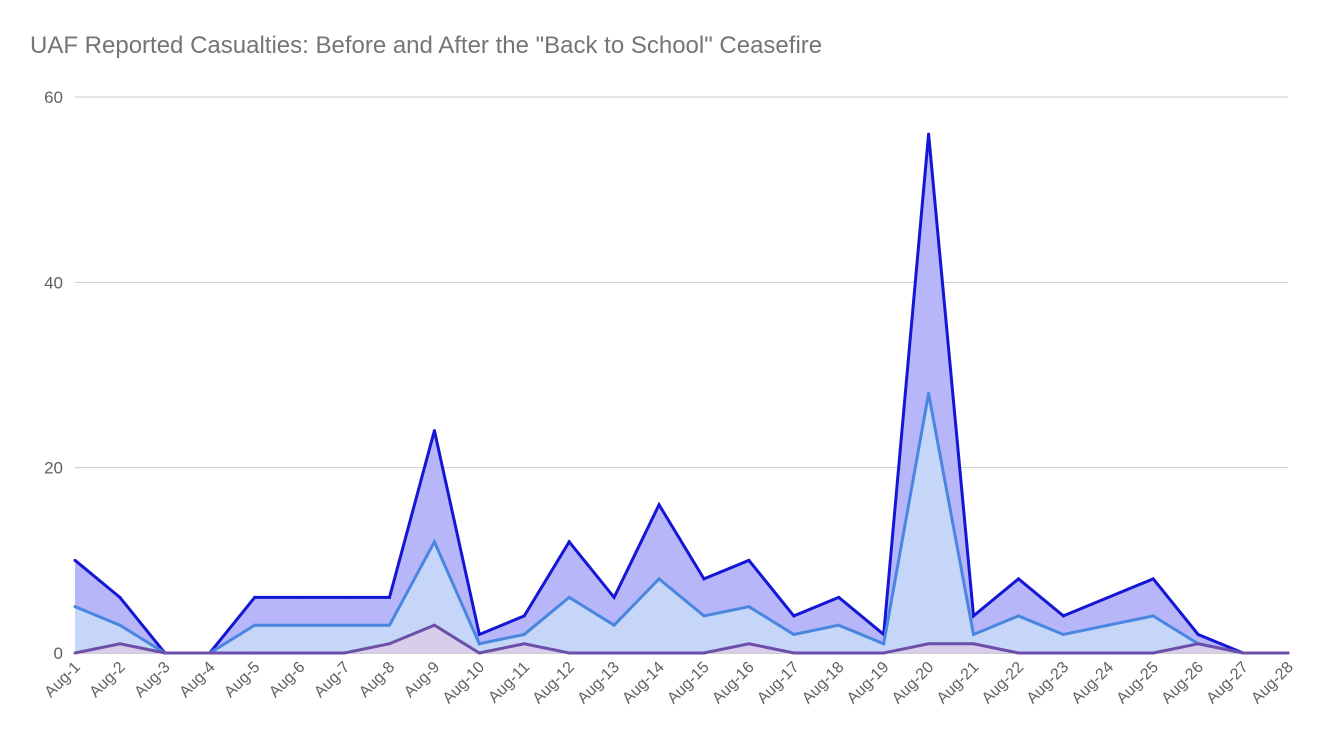  I want to click on x-tick-label: Aug-7, so click(332, 680).